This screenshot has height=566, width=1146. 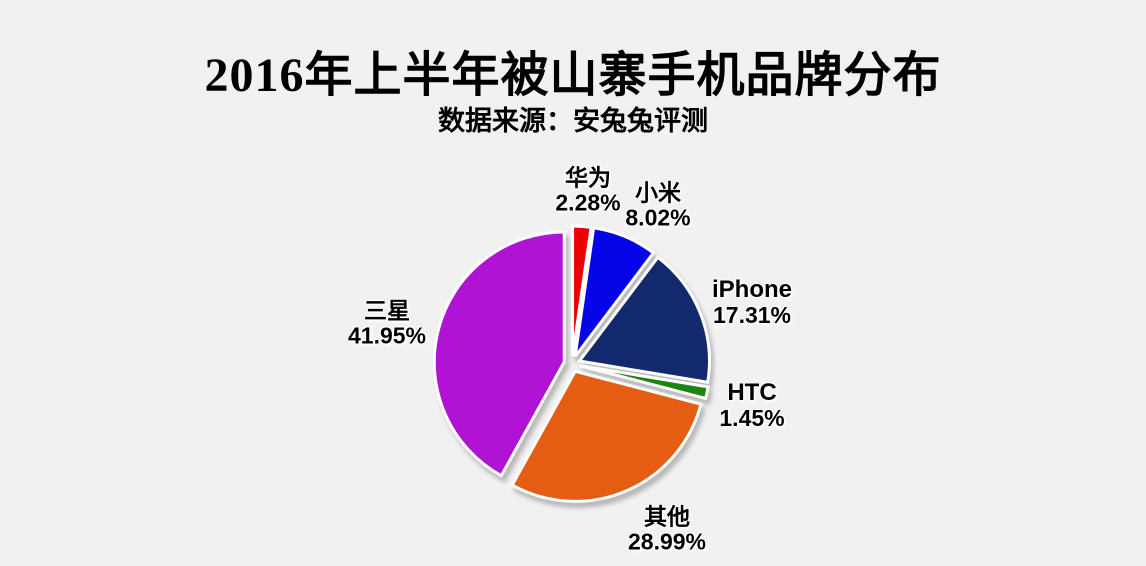 I want to click on pie-label-name: 华为, so click(x=588, y=178).